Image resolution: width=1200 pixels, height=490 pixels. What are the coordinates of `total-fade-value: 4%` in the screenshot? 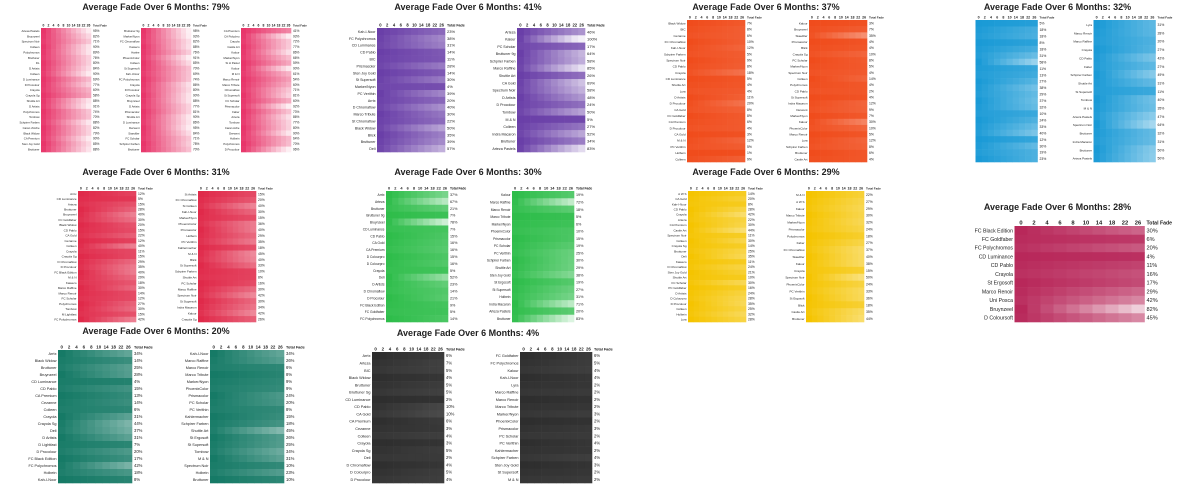 It's located at (749, 128).